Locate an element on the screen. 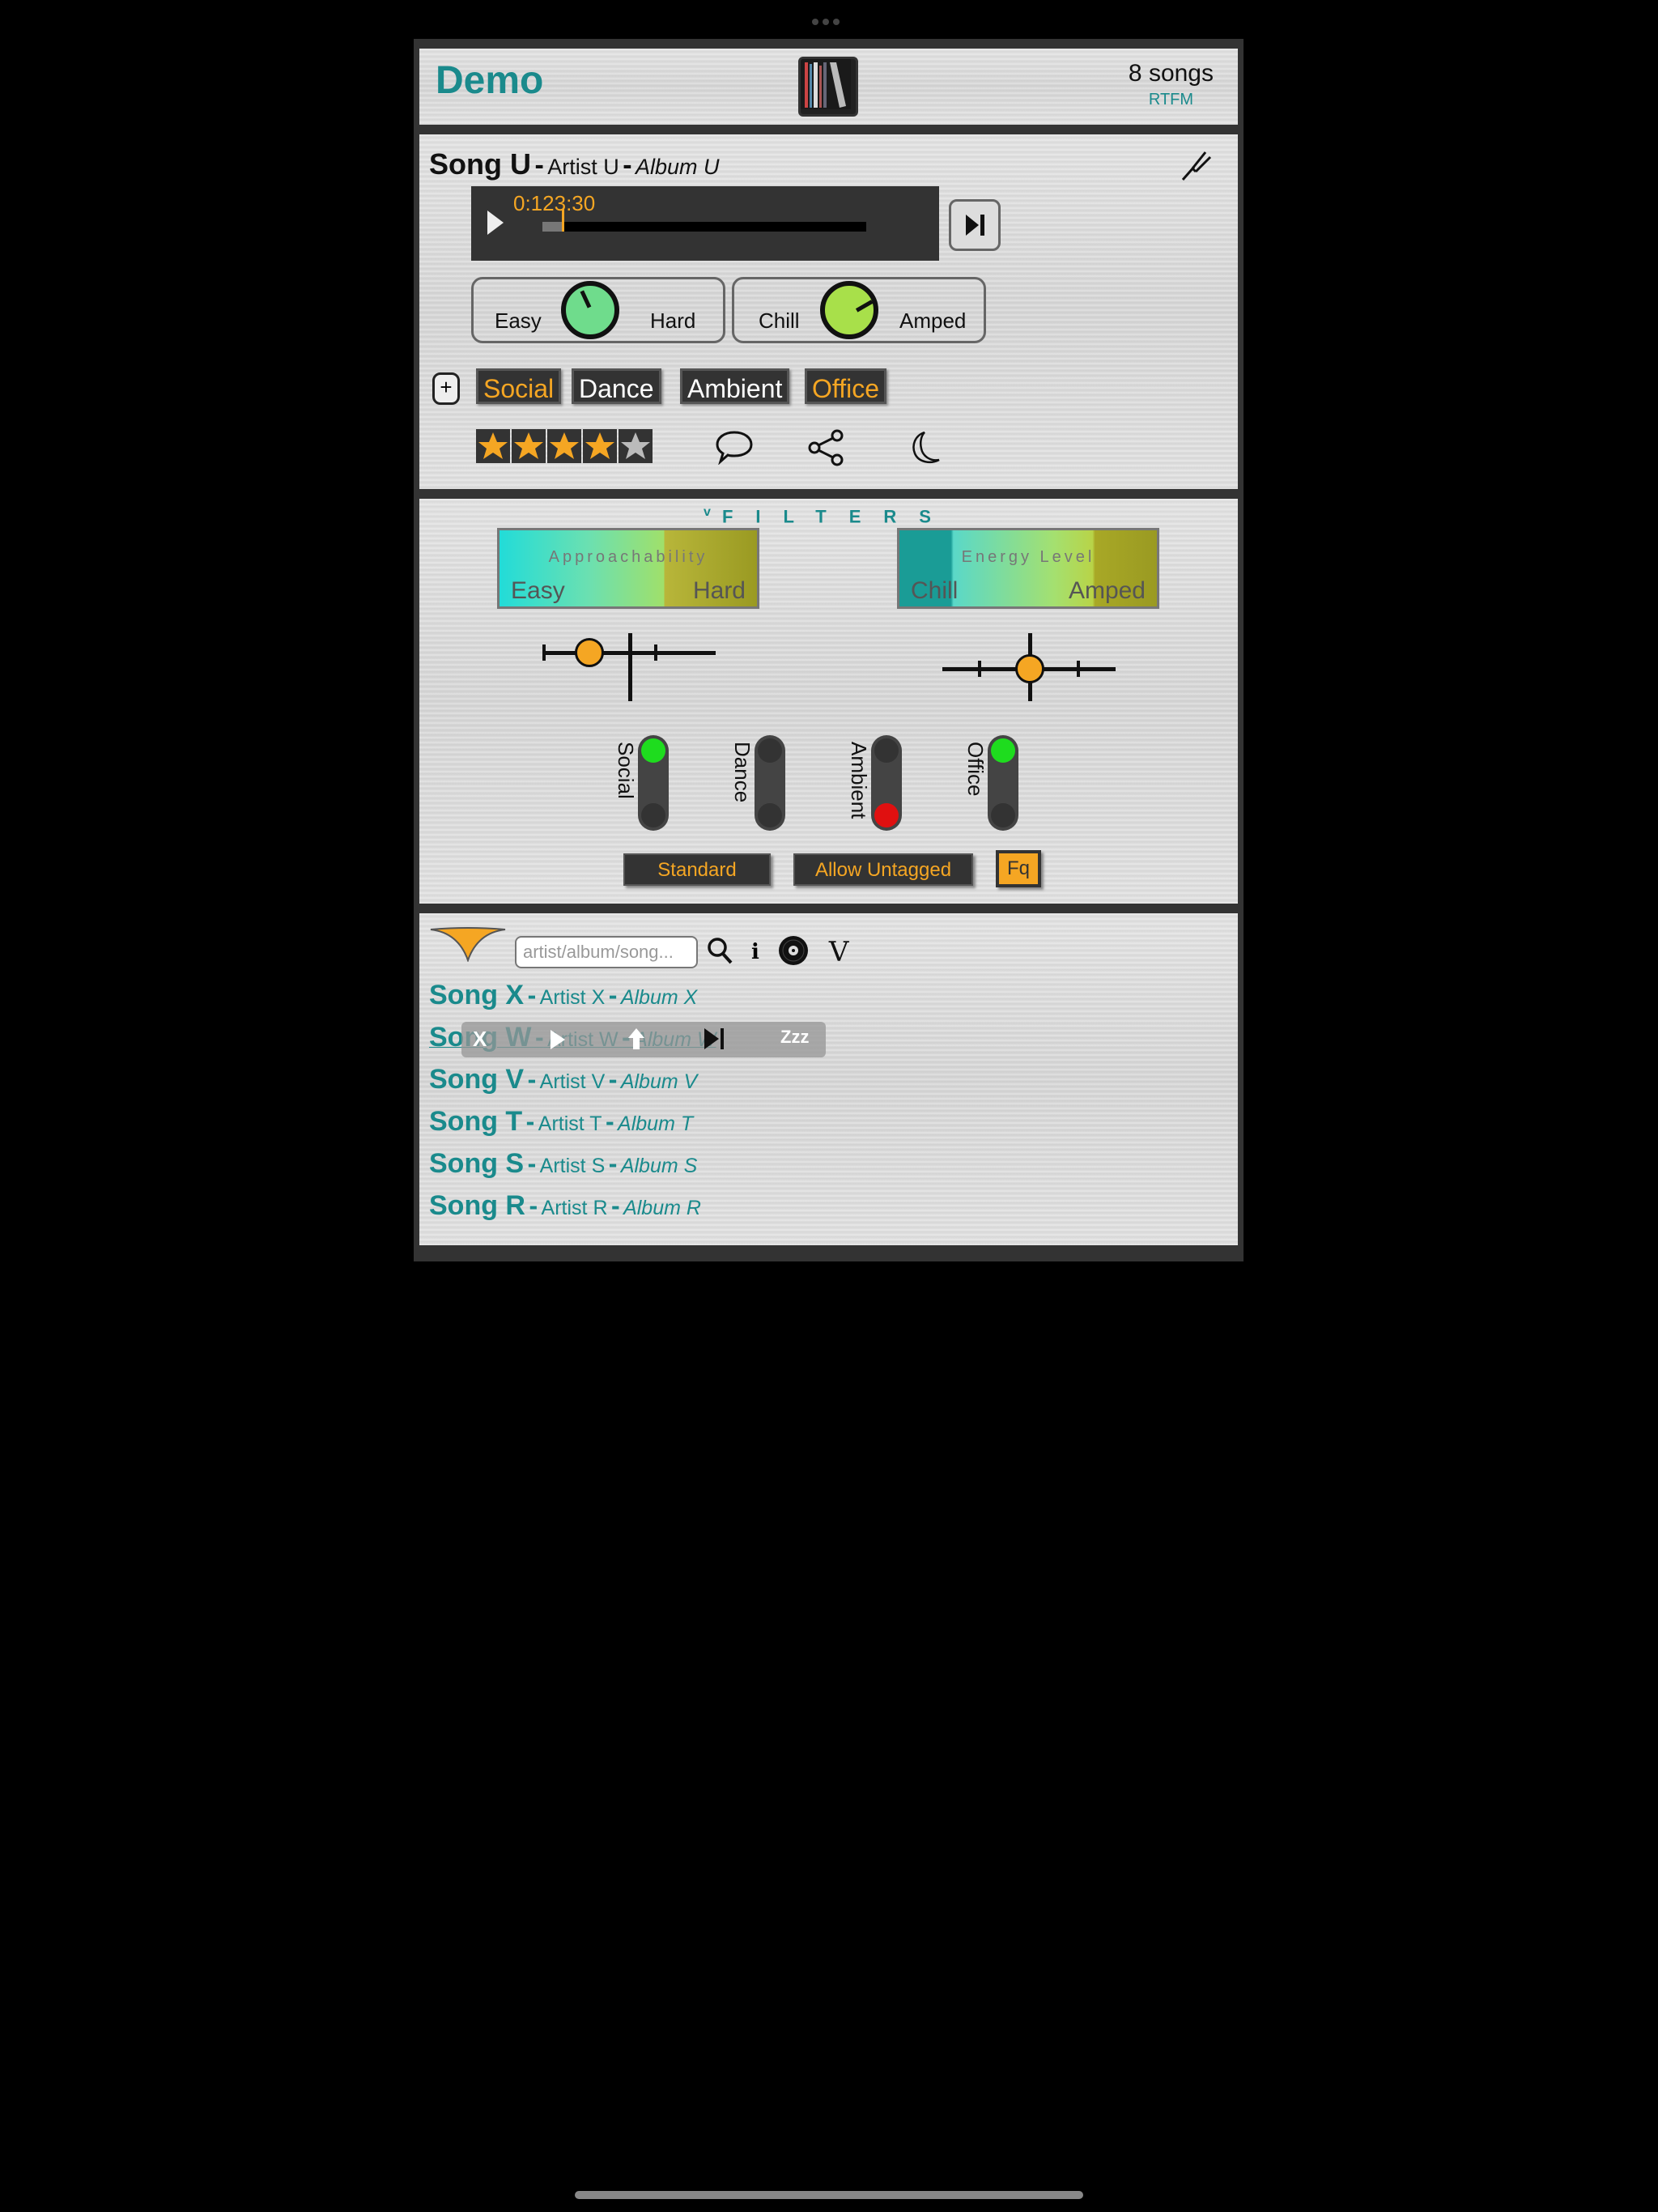  toggle-social-label: Social is located at coordinates (626, 770).